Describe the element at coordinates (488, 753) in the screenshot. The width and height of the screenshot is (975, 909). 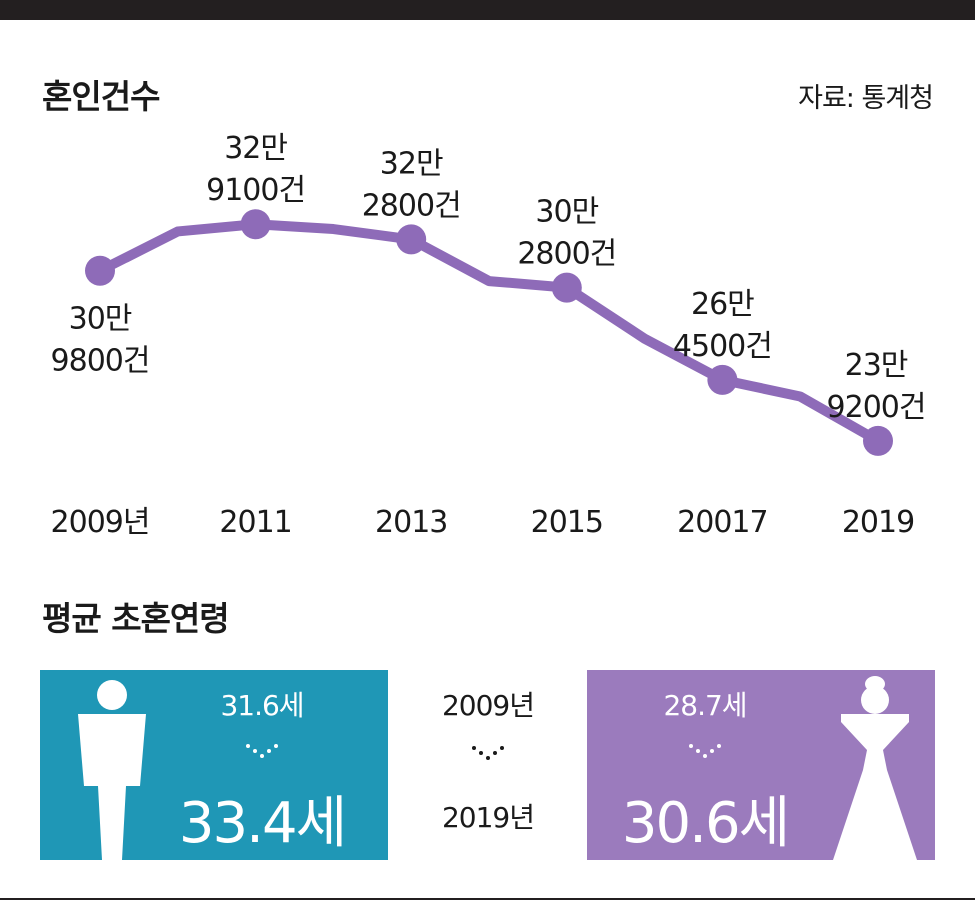
I see `center-arrow-dots` at that location.